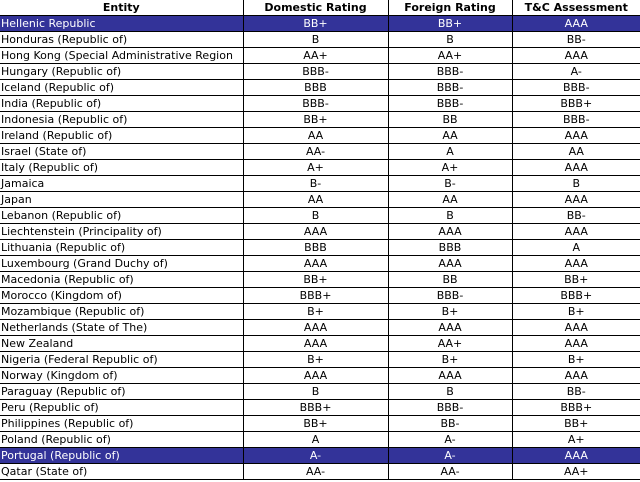 Image resolution: width=640 pixels, height=482 pixels. I want to click on cell-entity: Nigeria (Federal Republic of), so click(122, 359).